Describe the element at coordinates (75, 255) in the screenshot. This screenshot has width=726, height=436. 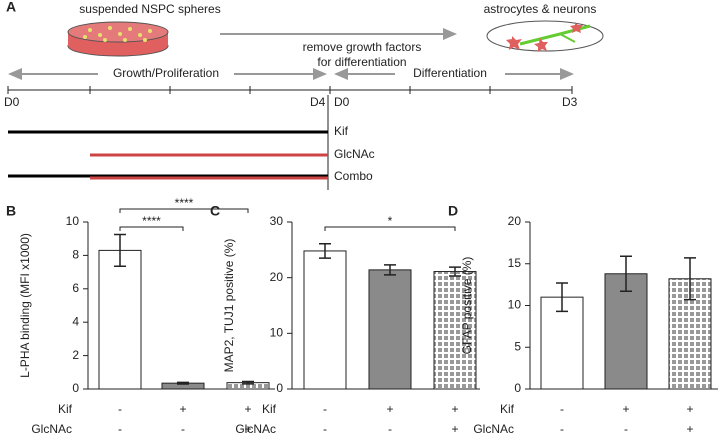
I see `y-tick-label: 8` at that location.